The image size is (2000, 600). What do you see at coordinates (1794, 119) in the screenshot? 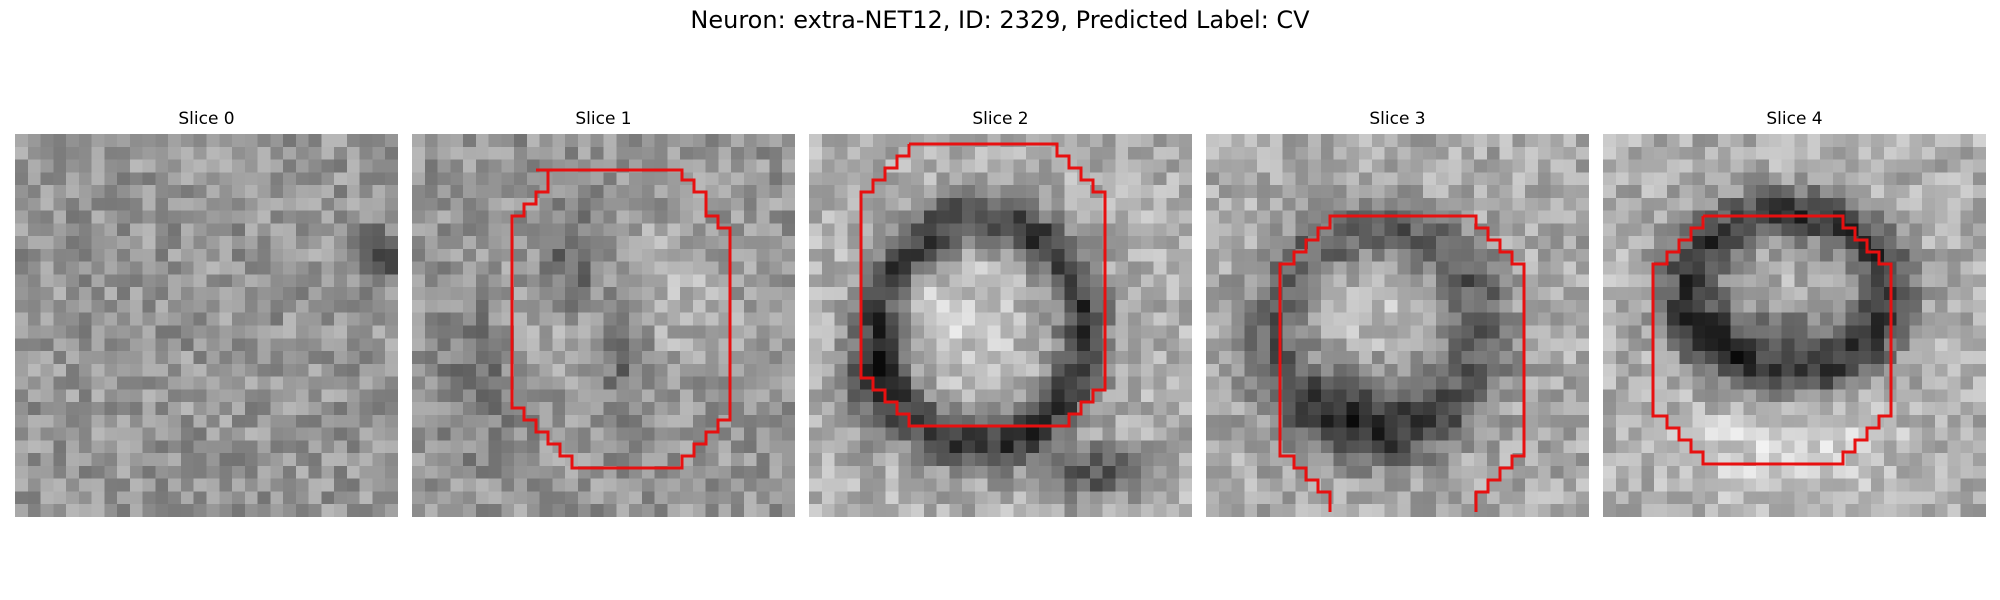
I see `slice-label-4: Slice 4` at bounding box center [1794, 119].